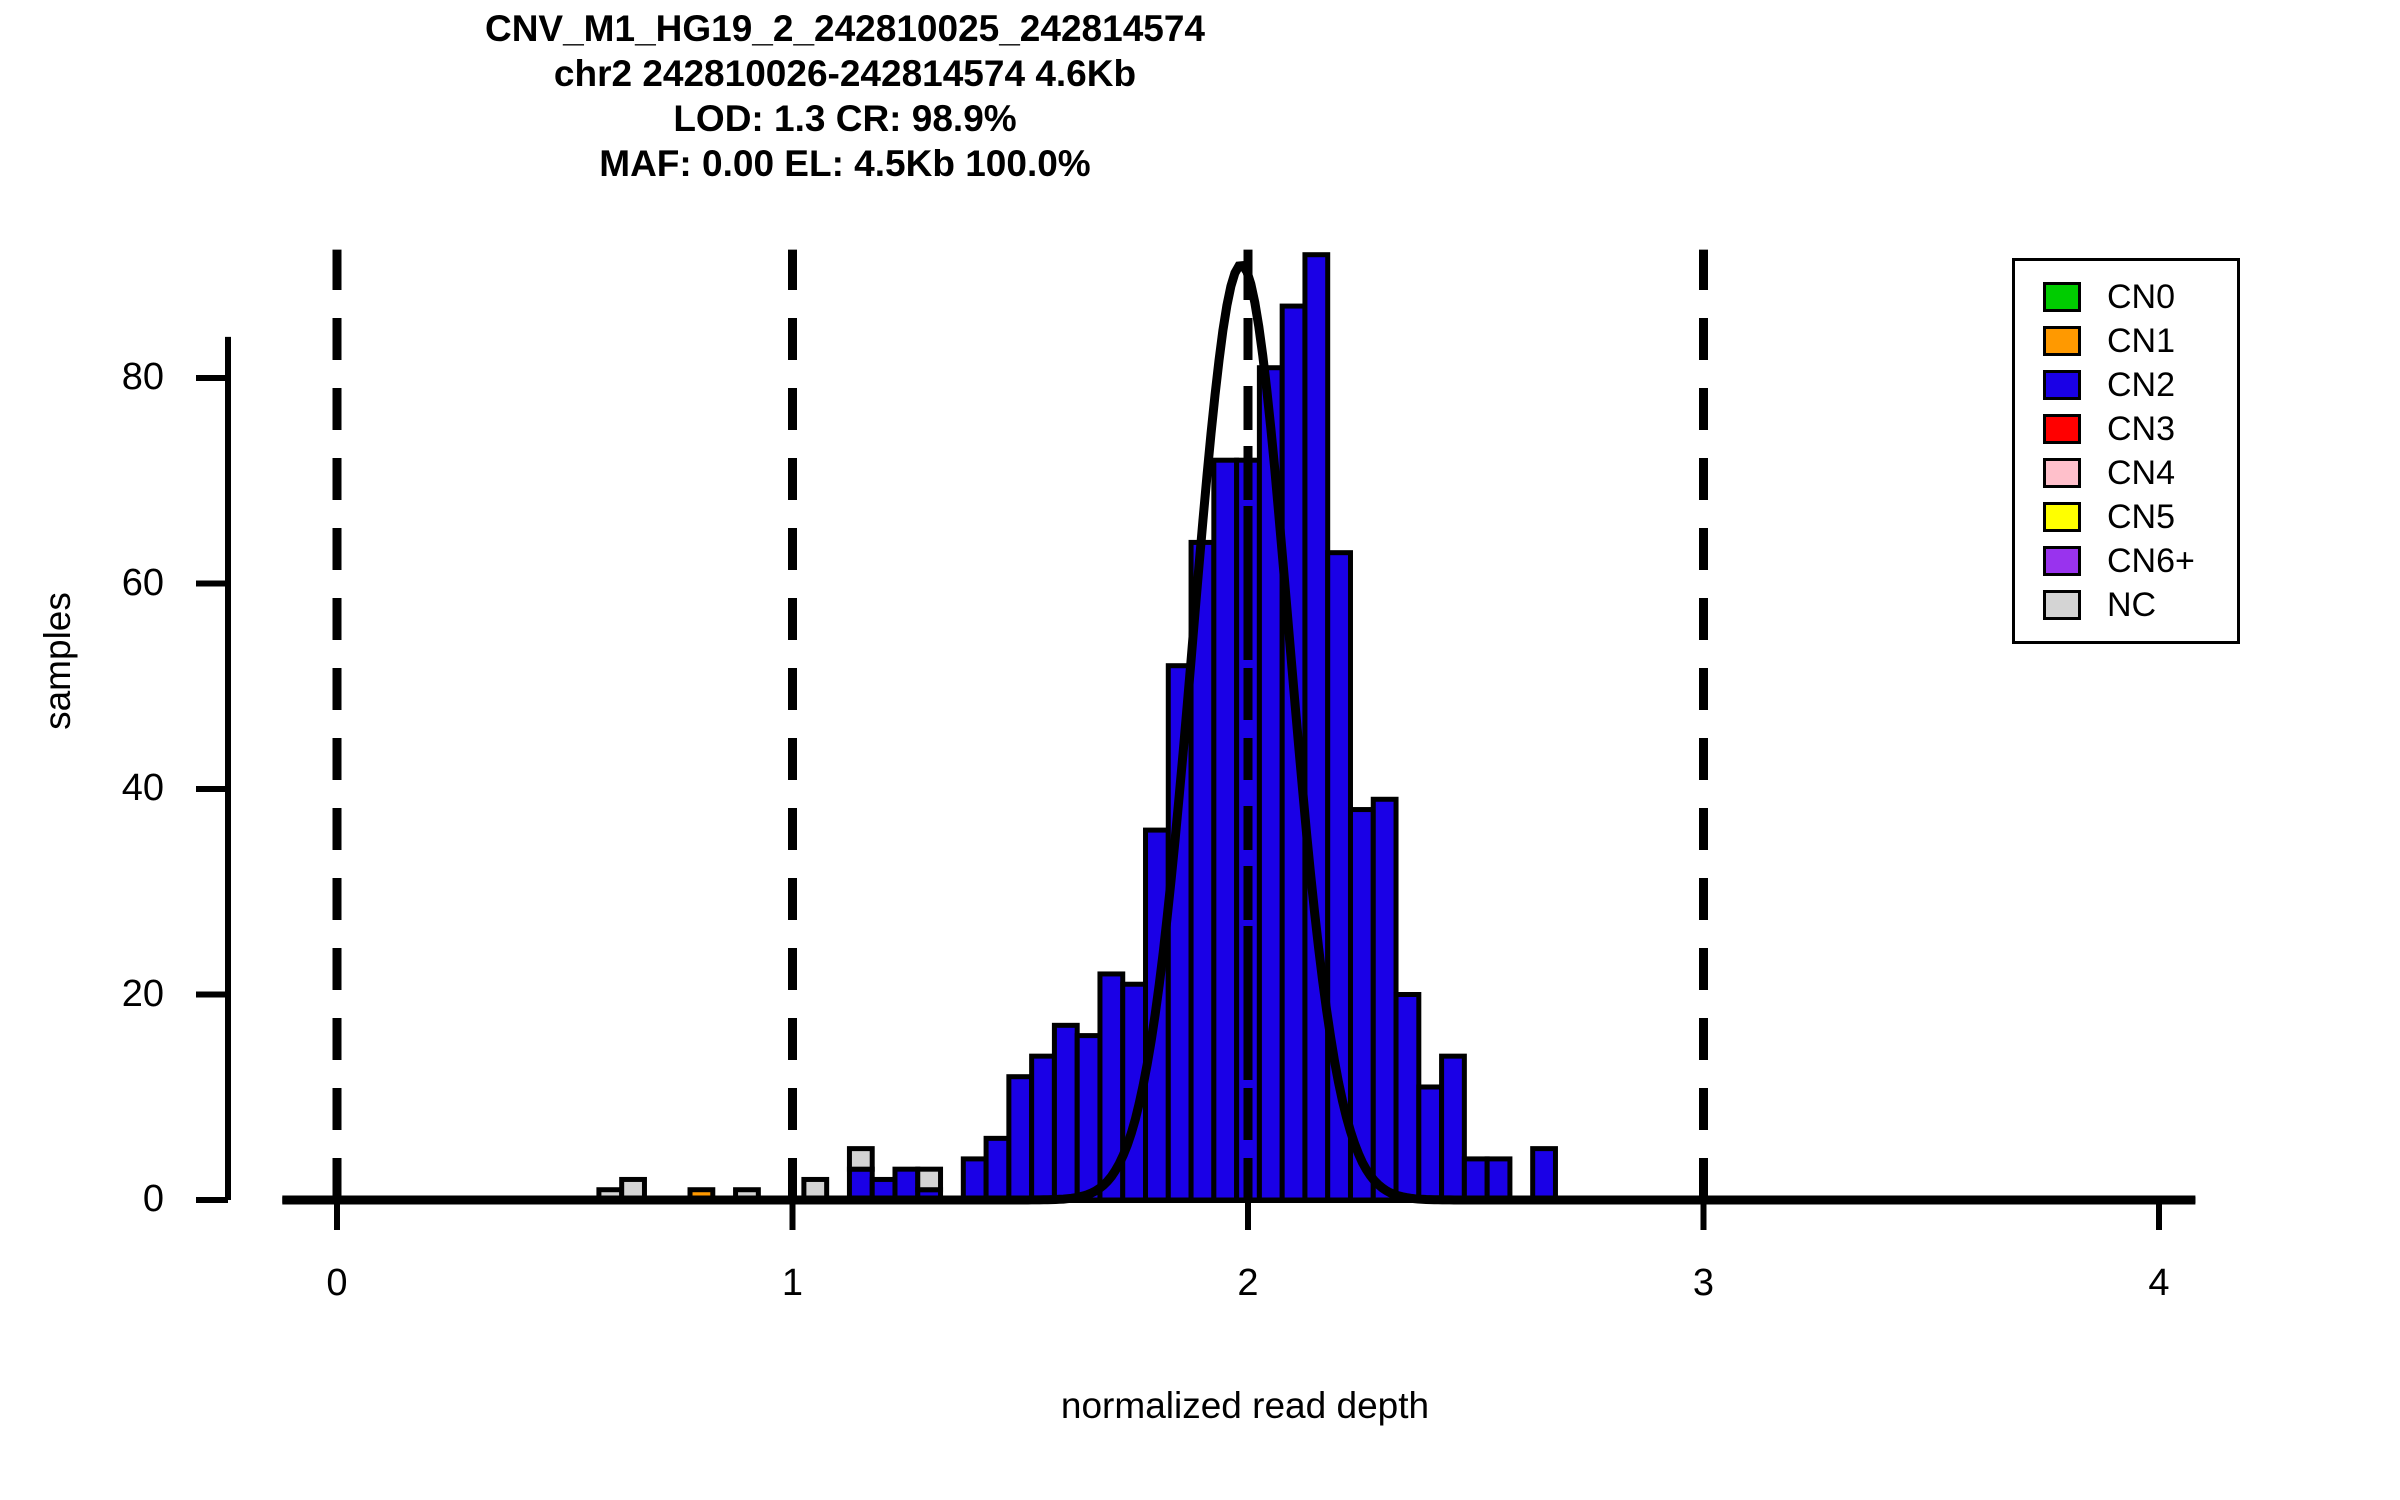  I want to click on legend-item-cn0: CN0, so click(2126, 297).